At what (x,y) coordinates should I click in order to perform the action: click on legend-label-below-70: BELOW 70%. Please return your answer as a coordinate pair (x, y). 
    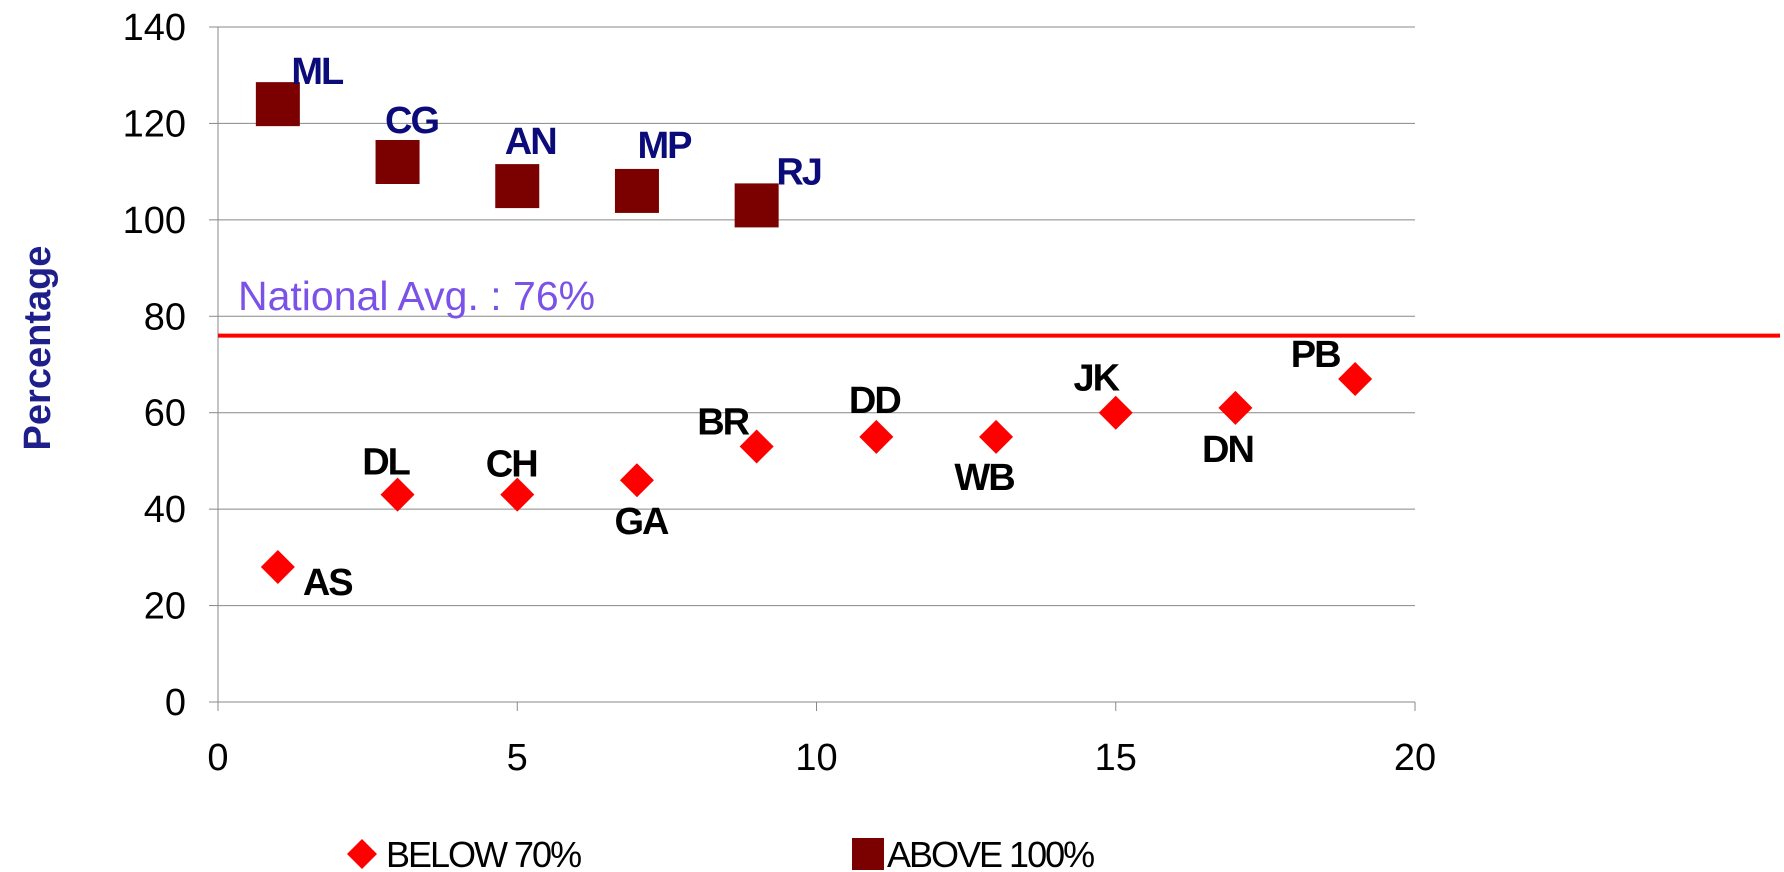
    Looking at the image, I should click on (483, 853).